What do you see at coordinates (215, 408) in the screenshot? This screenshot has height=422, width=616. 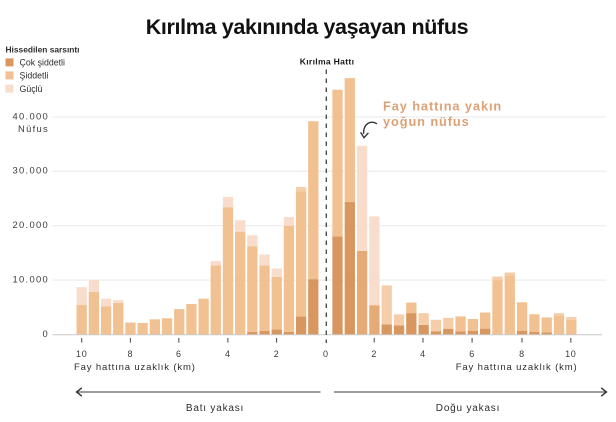 I see `svg-text: Batı yakası` at bounding box center [215, 408].